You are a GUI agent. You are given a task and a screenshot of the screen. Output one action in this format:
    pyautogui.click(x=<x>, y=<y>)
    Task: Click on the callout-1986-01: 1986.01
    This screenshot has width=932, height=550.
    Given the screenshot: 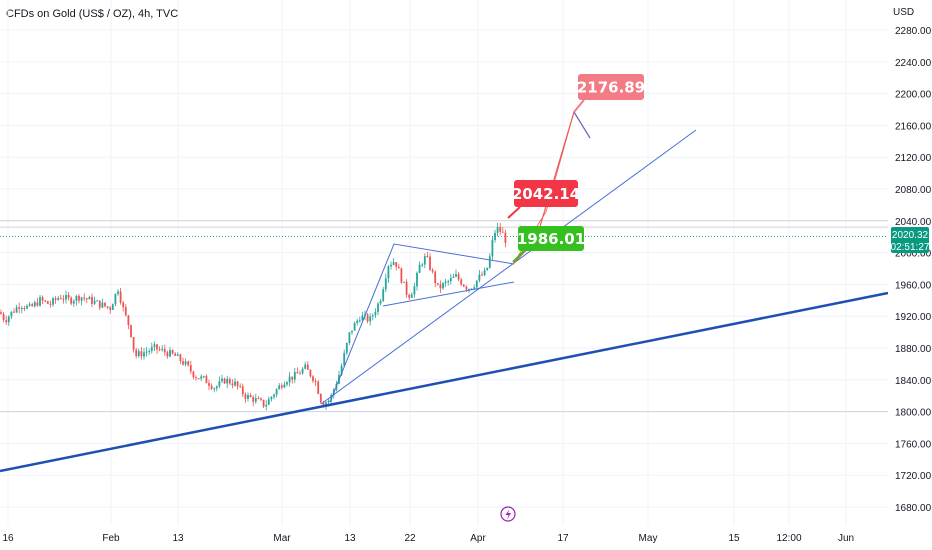 What is the action you would take?
    pyautogui.click(x=548, y=244)
    